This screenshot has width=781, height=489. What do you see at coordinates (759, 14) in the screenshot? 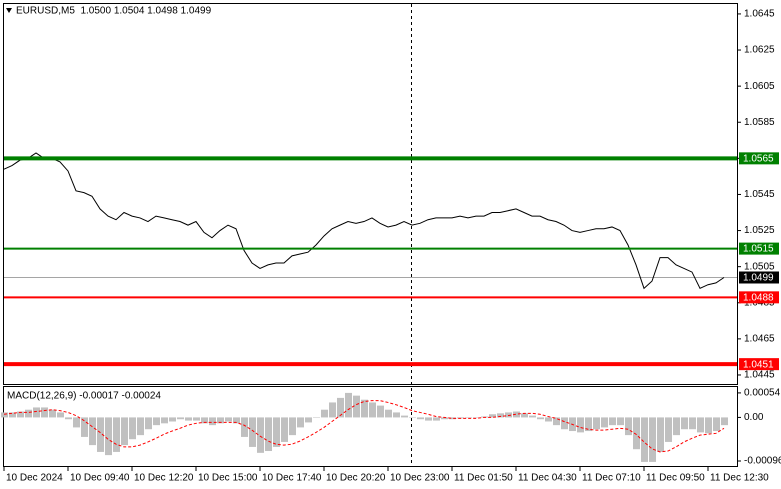
I see `y-tick-label: 1.0645` at bounding box center [759, 14].